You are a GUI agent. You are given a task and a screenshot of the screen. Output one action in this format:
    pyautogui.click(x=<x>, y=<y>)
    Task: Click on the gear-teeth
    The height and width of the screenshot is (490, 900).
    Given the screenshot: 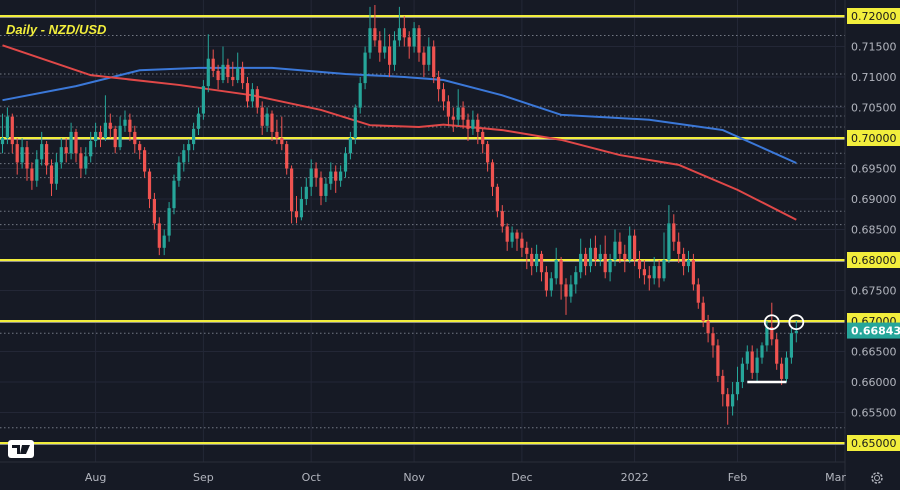 What is the action you would take?
    pyautogui.click(x=877, y=478)
    